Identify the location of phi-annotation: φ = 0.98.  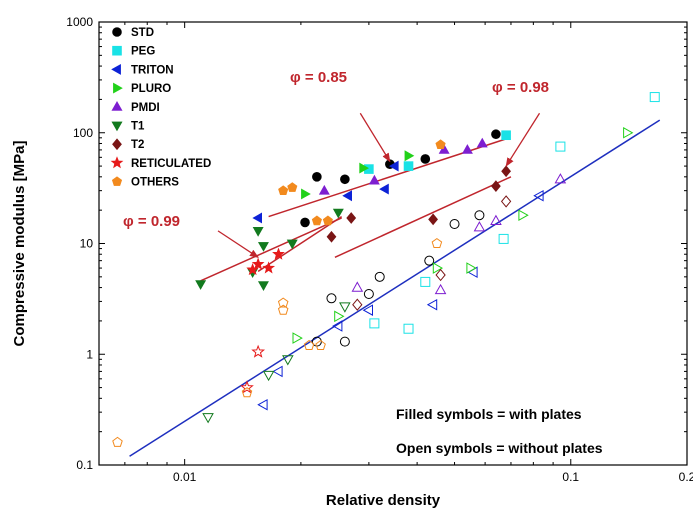
(520, 87).